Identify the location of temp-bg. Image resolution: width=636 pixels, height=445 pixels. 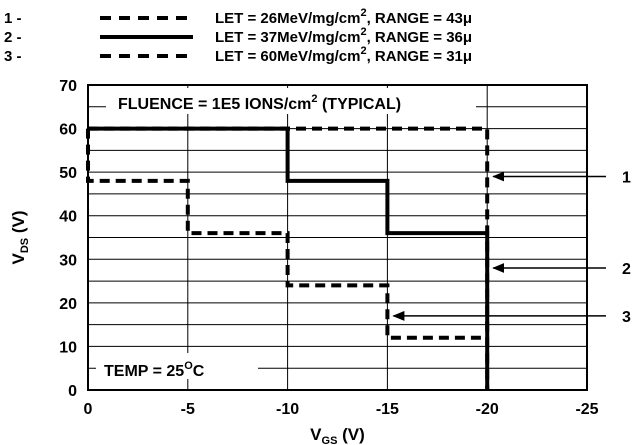
(177, 366).